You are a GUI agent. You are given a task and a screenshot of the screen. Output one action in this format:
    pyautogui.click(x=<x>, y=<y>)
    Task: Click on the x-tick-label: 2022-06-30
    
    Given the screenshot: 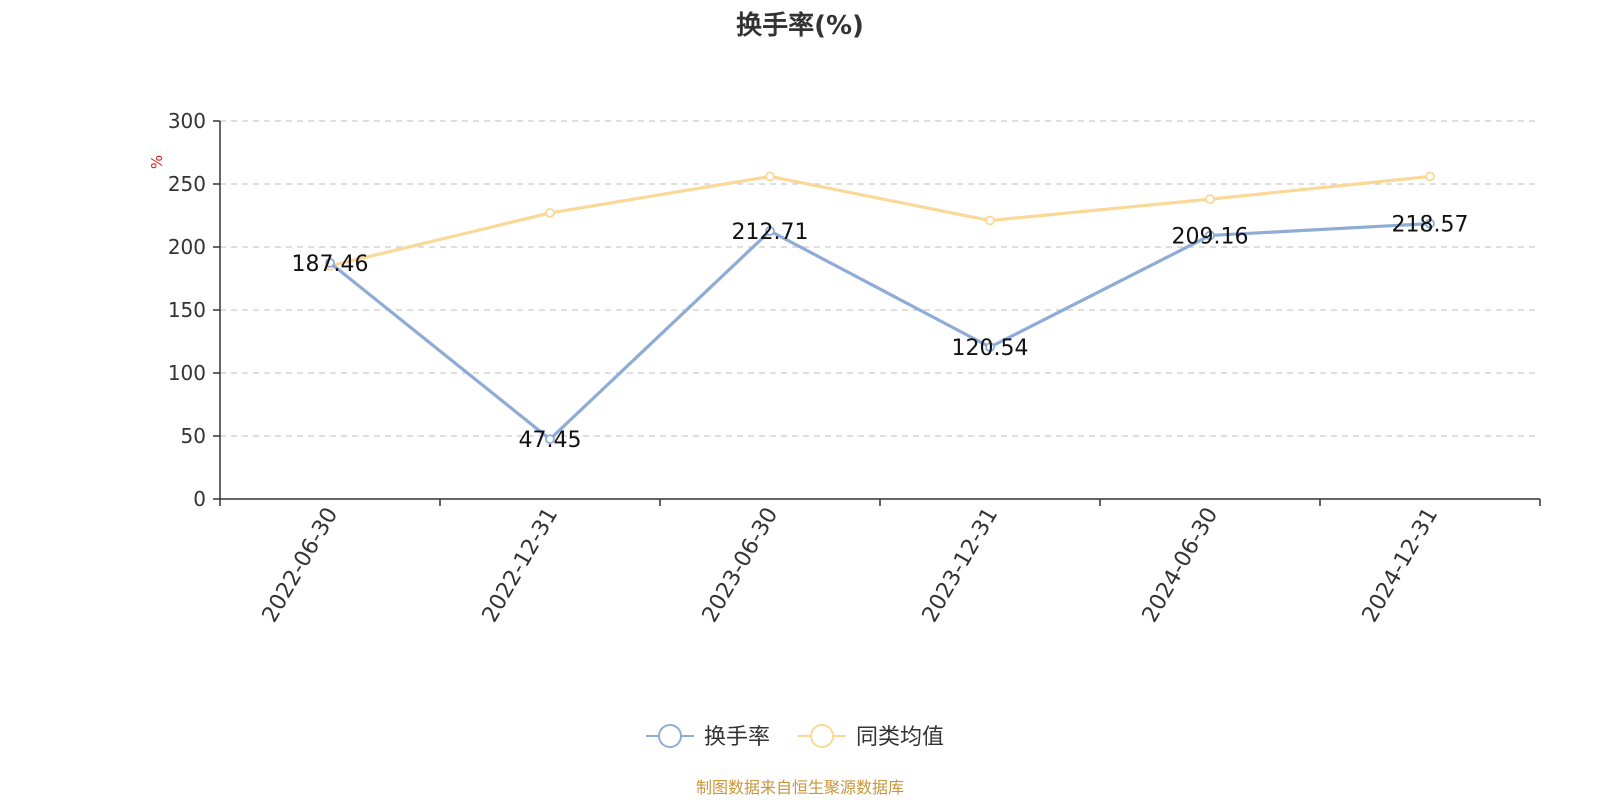 What is the action you would take?
    pyautogui.click(x=301, y=565)
    